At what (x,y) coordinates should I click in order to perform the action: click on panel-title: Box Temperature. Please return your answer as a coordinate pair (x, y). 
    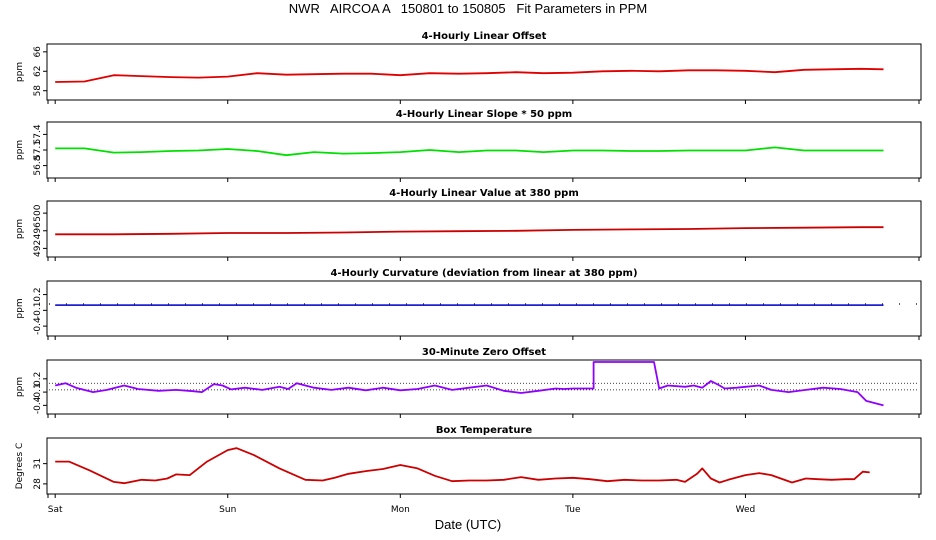
    Looking at the image, I should click on (484, 430).